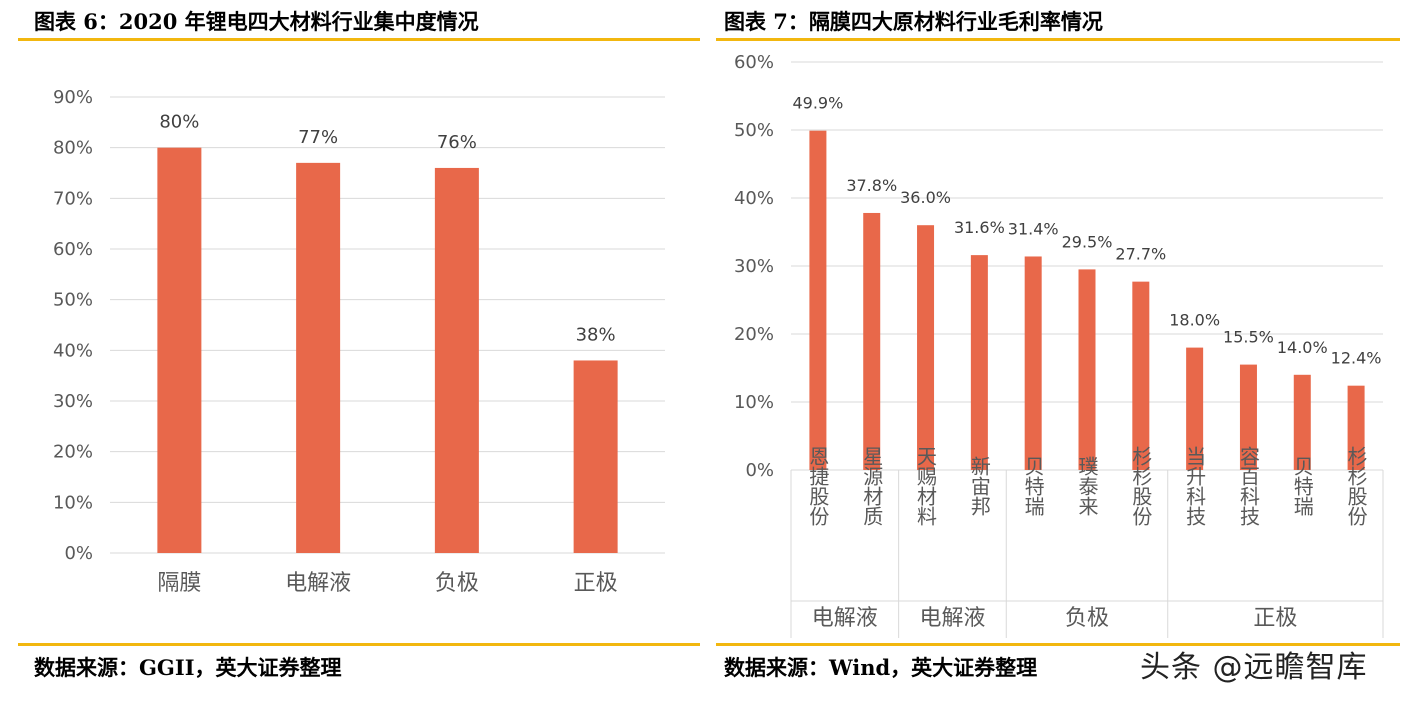  Describe the element at coordinates (754, 62) in the screenshot. I see `right-y-tick-label: 60%` at that location.